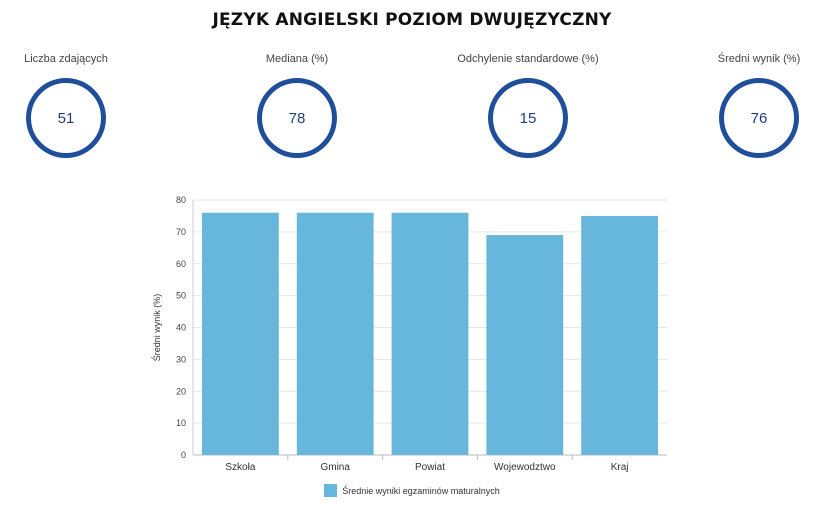  Describe the element at coordinates (66, 59) in the screenshot. I see `stat-label: Liczba zdających` at that location.